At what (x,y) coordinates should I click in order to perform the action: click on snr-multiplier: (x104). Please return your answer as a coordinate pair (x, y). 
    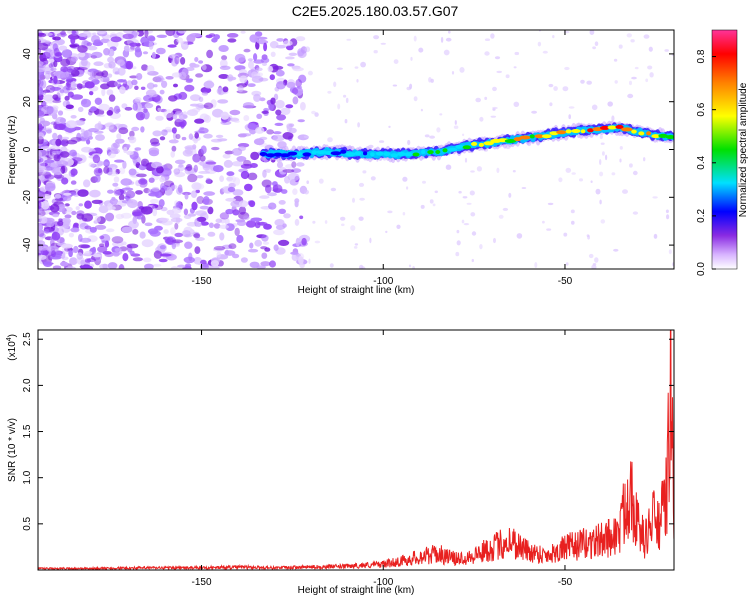
    Looking at the image, I should click on (12, 347).